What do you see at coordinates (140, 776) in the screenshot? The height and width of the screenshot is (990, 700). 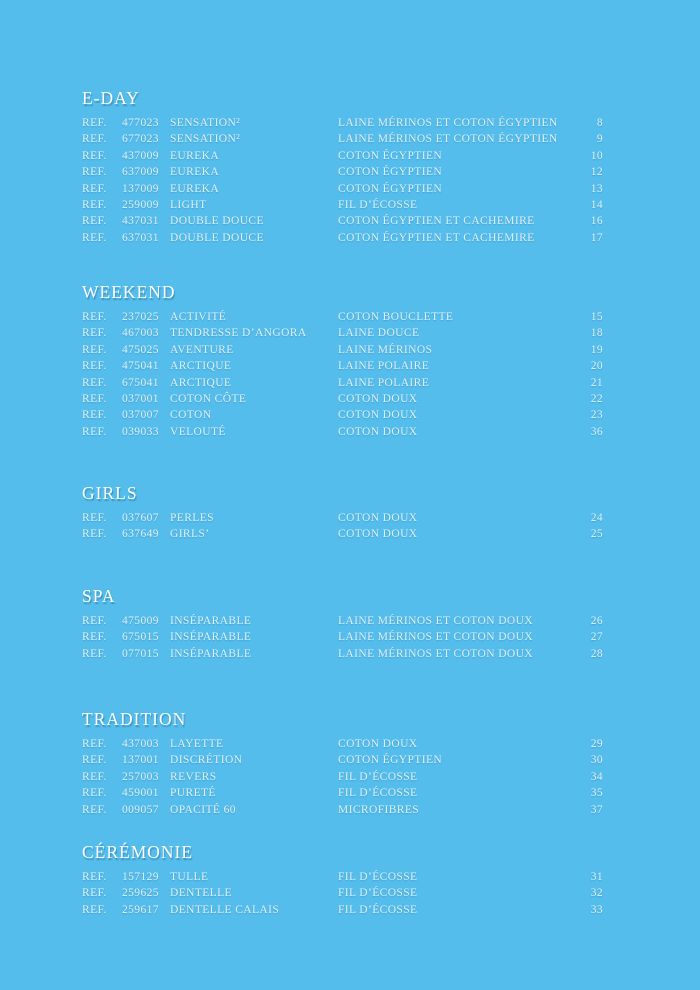 I see `ref-number-cell: 257003` at bounding box center [140, 776].